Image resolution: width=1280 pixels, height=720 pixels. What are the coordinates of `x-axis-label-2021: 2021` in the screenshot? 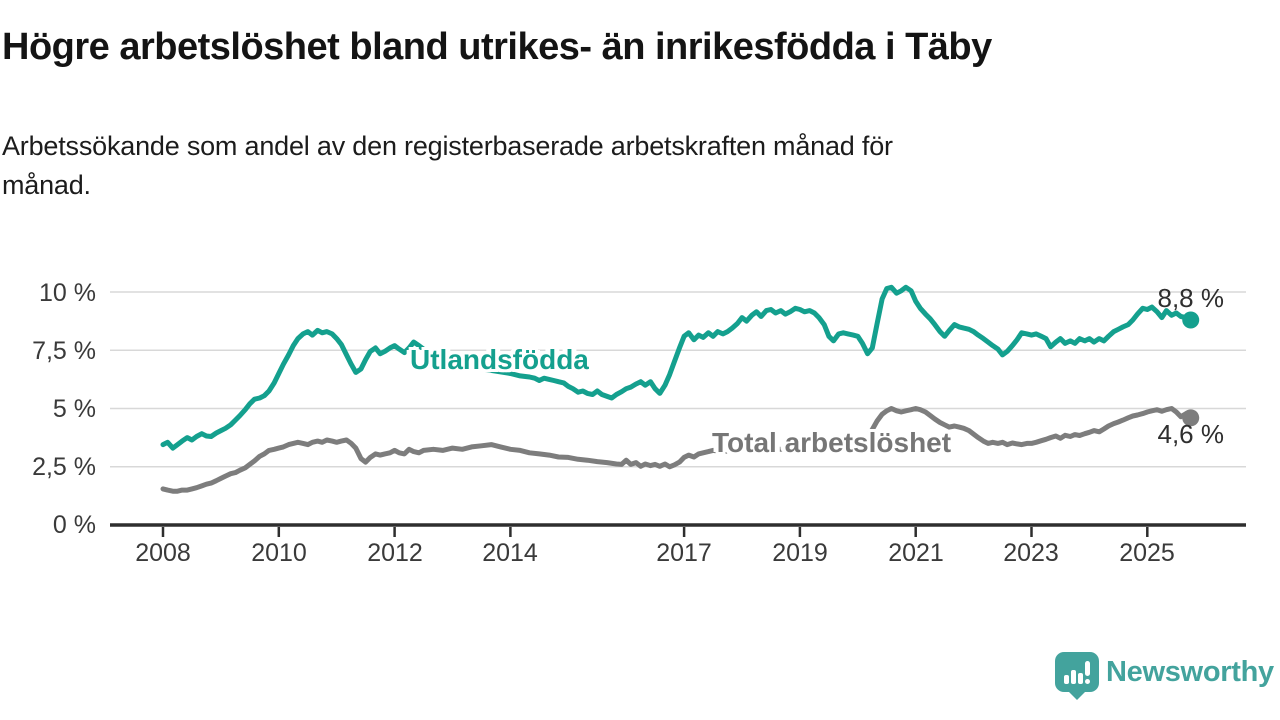 It's located at (916, 553).